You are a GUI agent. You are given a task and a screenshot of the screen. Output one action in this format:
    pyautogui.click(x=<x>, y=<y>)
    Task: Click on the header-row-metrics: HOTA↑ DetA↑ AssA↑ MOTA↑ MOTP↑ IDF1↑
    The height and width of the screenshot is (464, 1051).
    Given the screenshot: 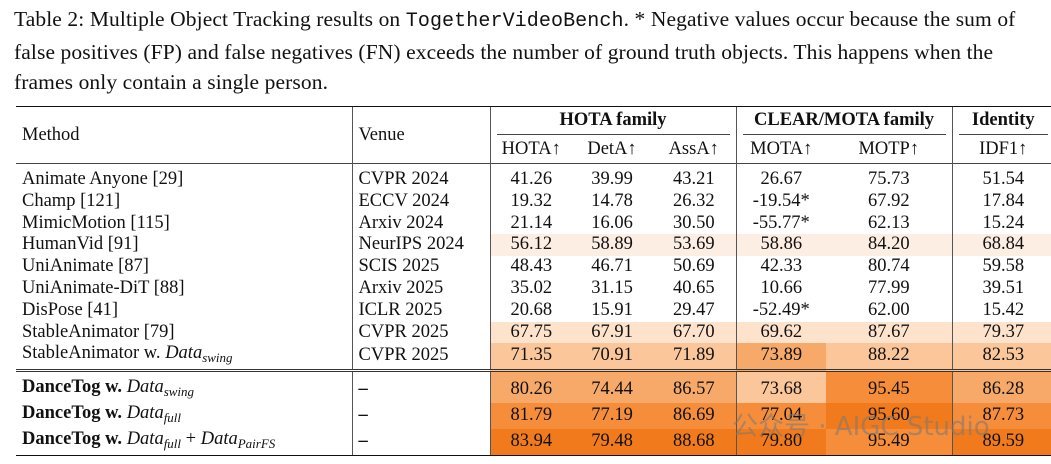 What is the action you would take?
    pyautogui.click(x=533, y=149)
    